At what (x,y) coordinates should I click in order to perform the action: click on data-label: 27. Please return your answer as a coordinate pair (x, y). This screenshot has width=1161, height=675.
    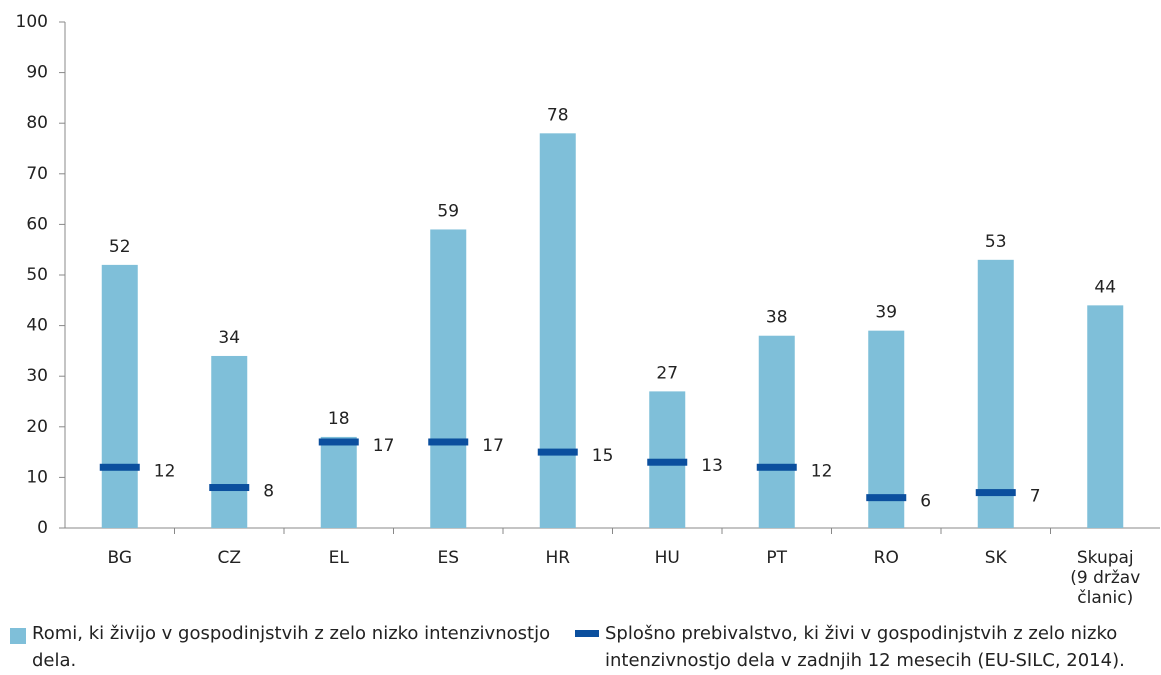
    Looking at the image, I should click on (667, 373).